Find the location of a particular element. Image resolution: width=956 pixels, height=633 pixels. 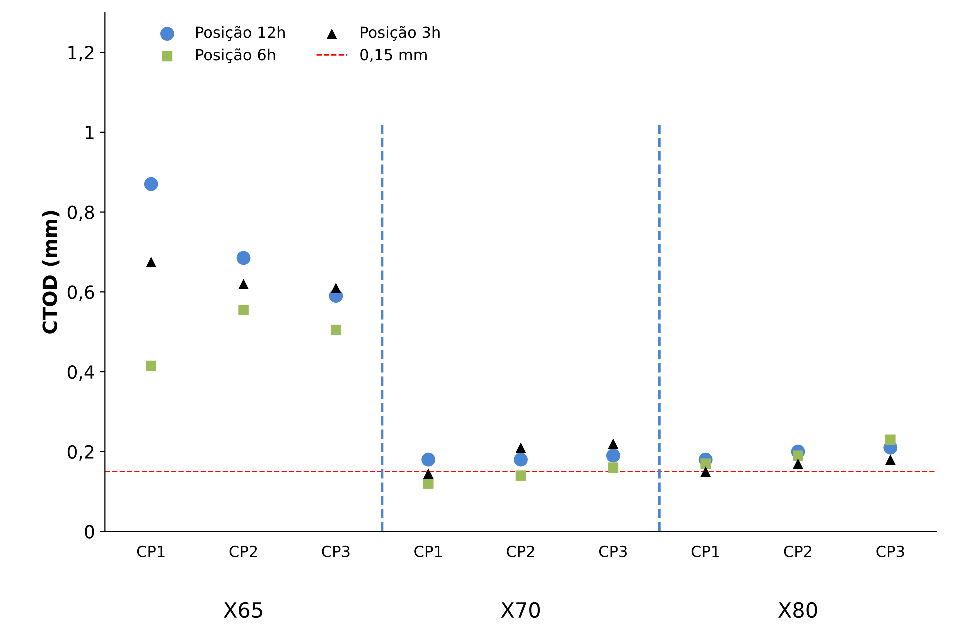

y-tick-label: 0,6 is located at coordinates (81, 294).